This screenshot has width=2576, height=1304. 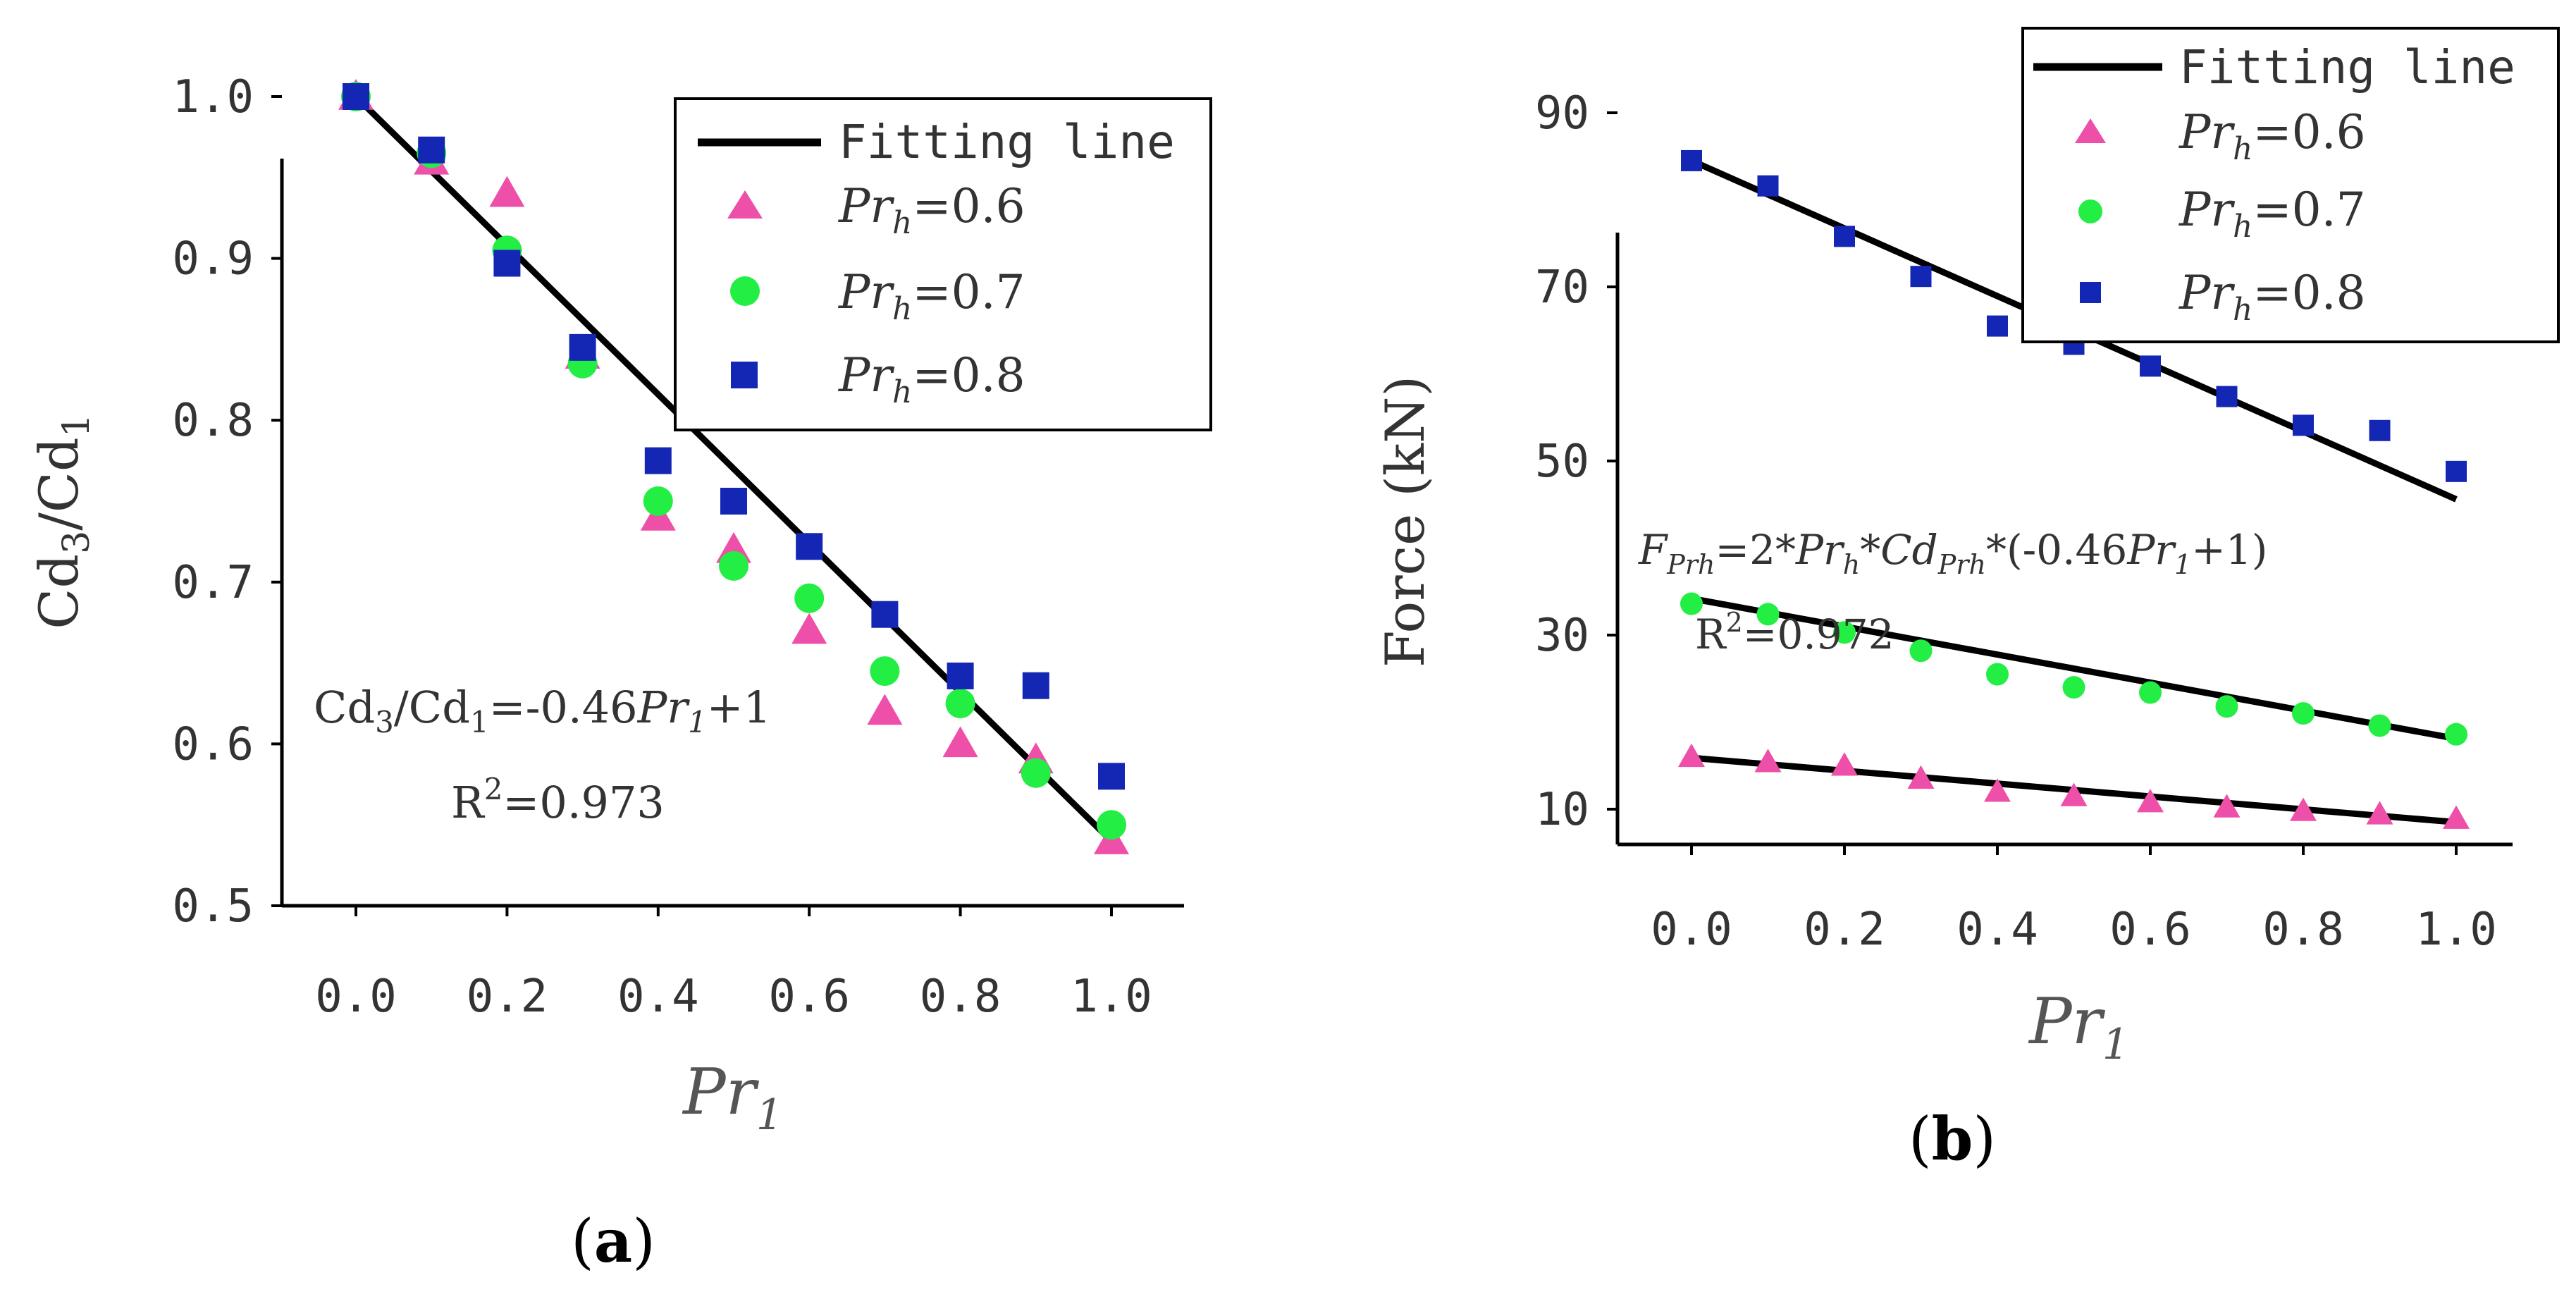 What do you see at coordinates (1562, 113) in the screenshot?
I see `b-y-tick-label: 90` at bounding box center [1562, 113].